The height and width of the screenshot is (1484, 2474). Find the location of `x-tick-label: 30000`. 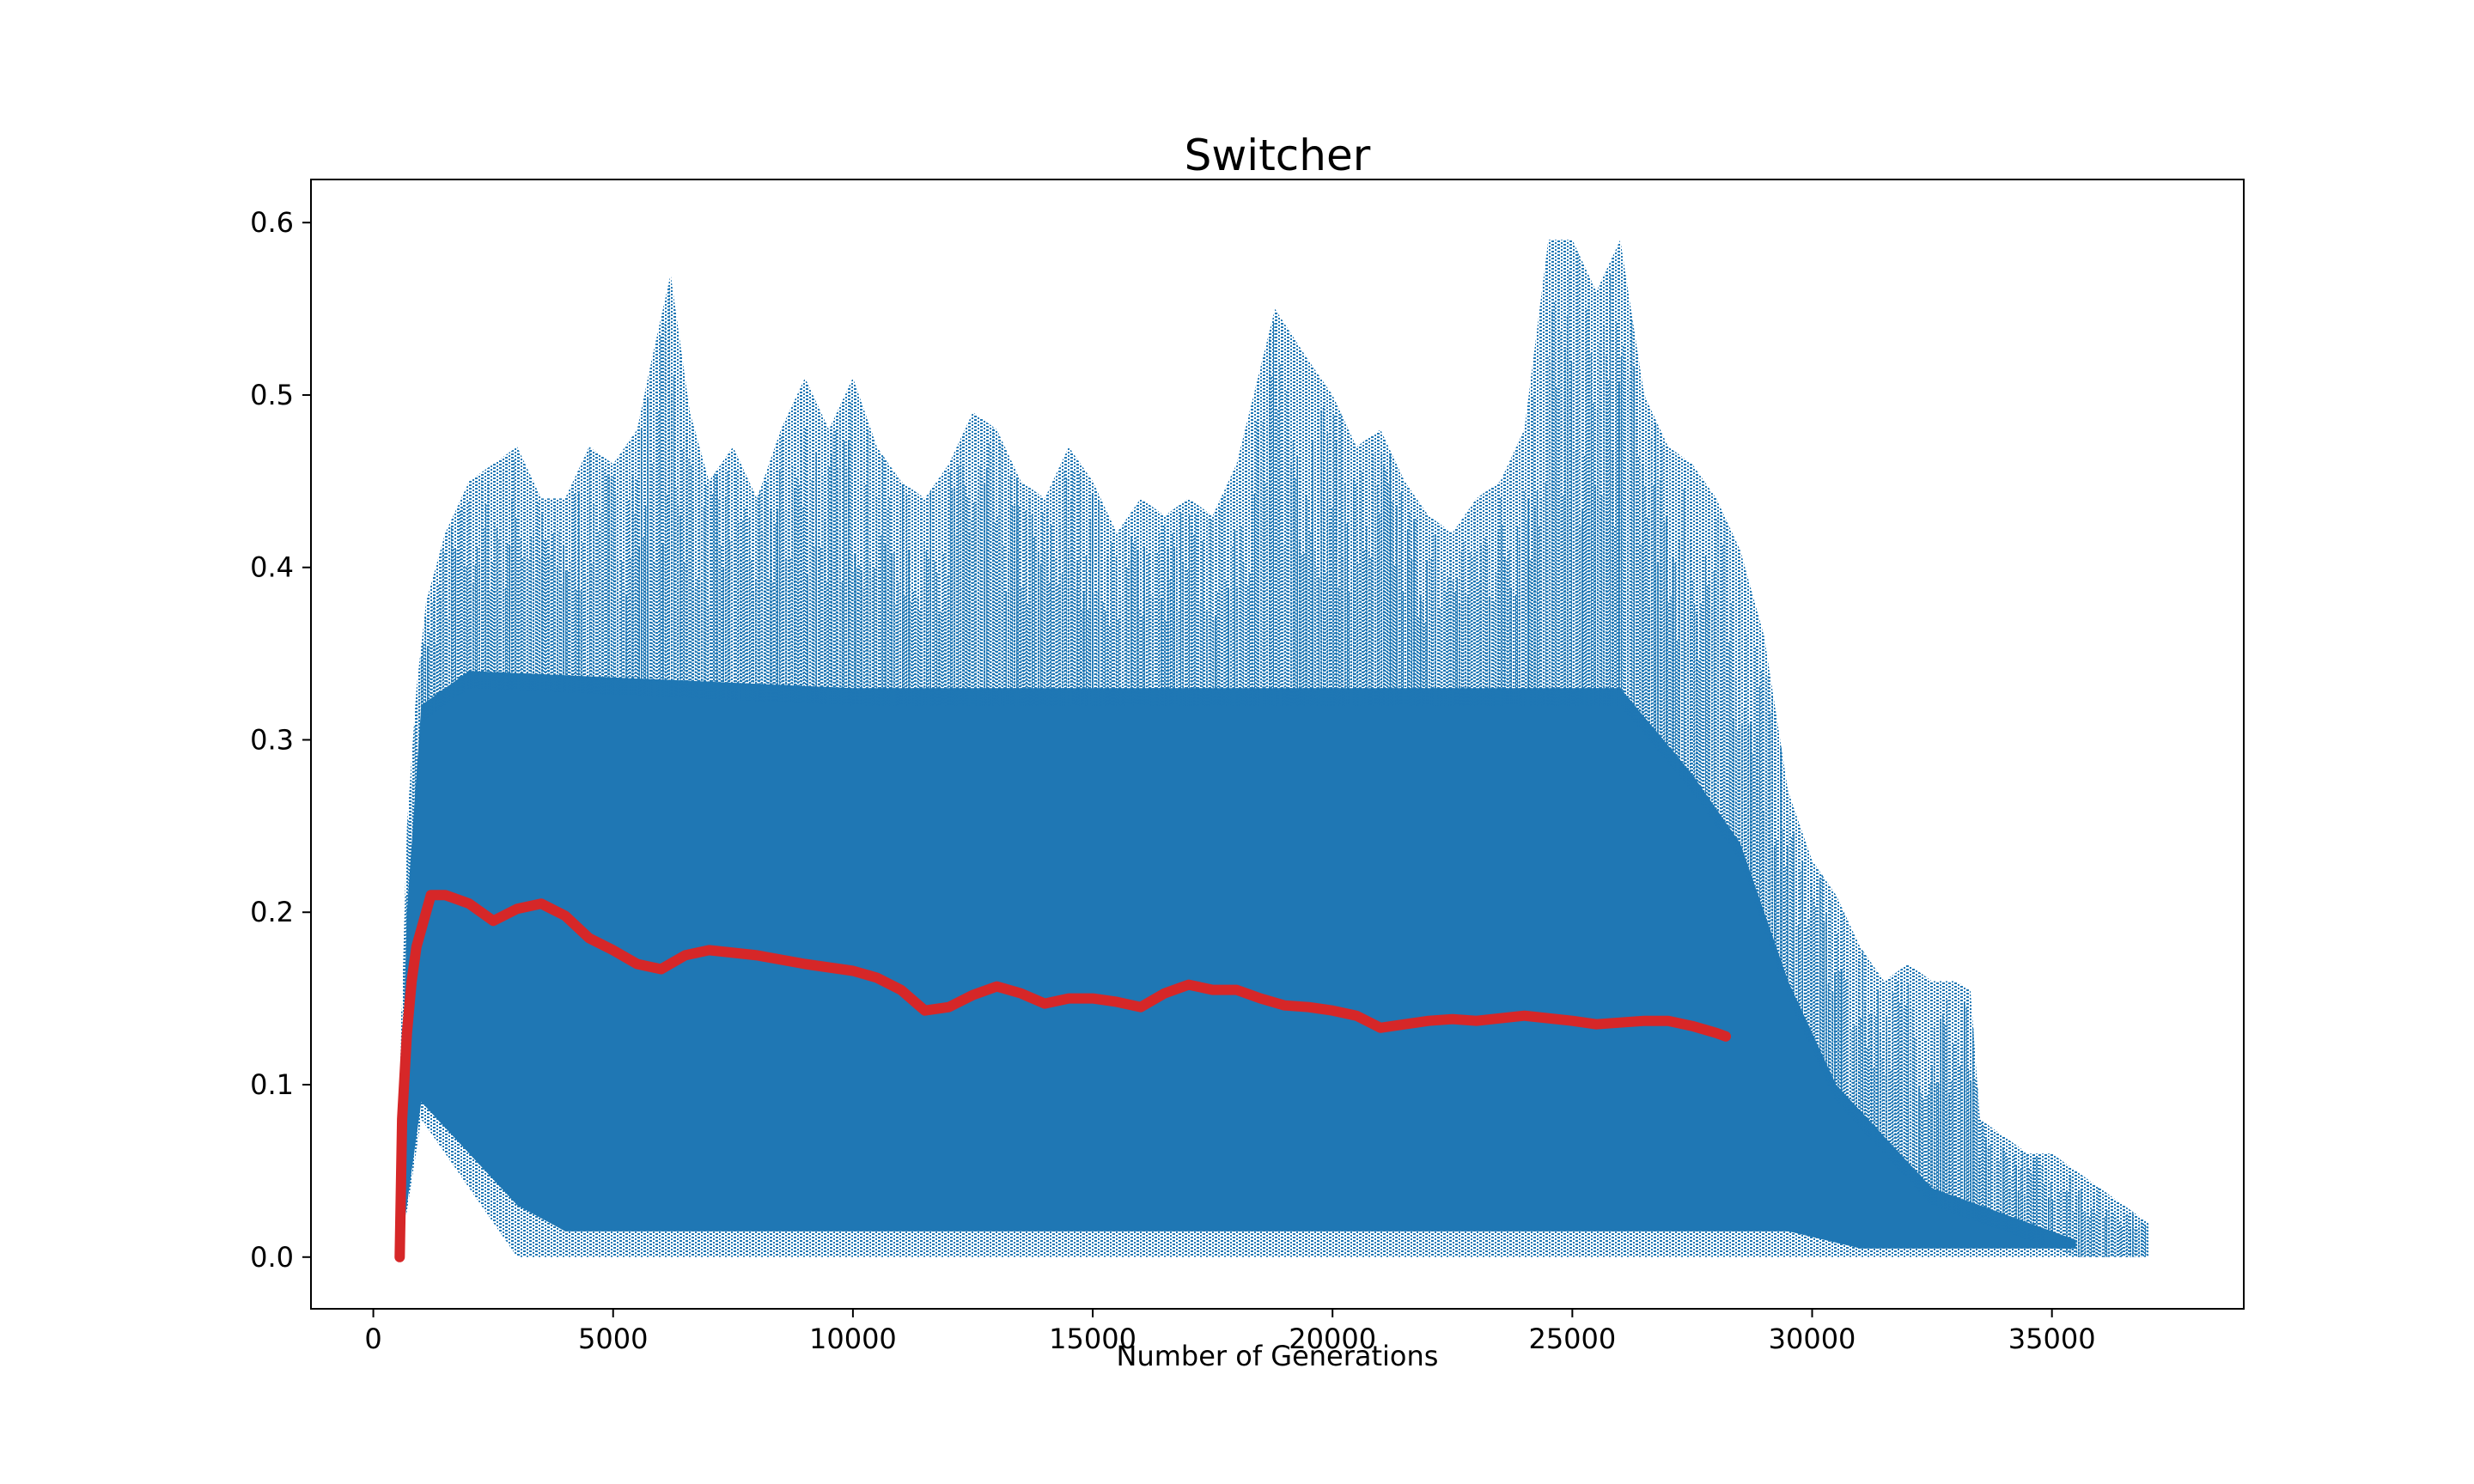

x-tick-label: 30000 is located at coordinates (1812, 1339).